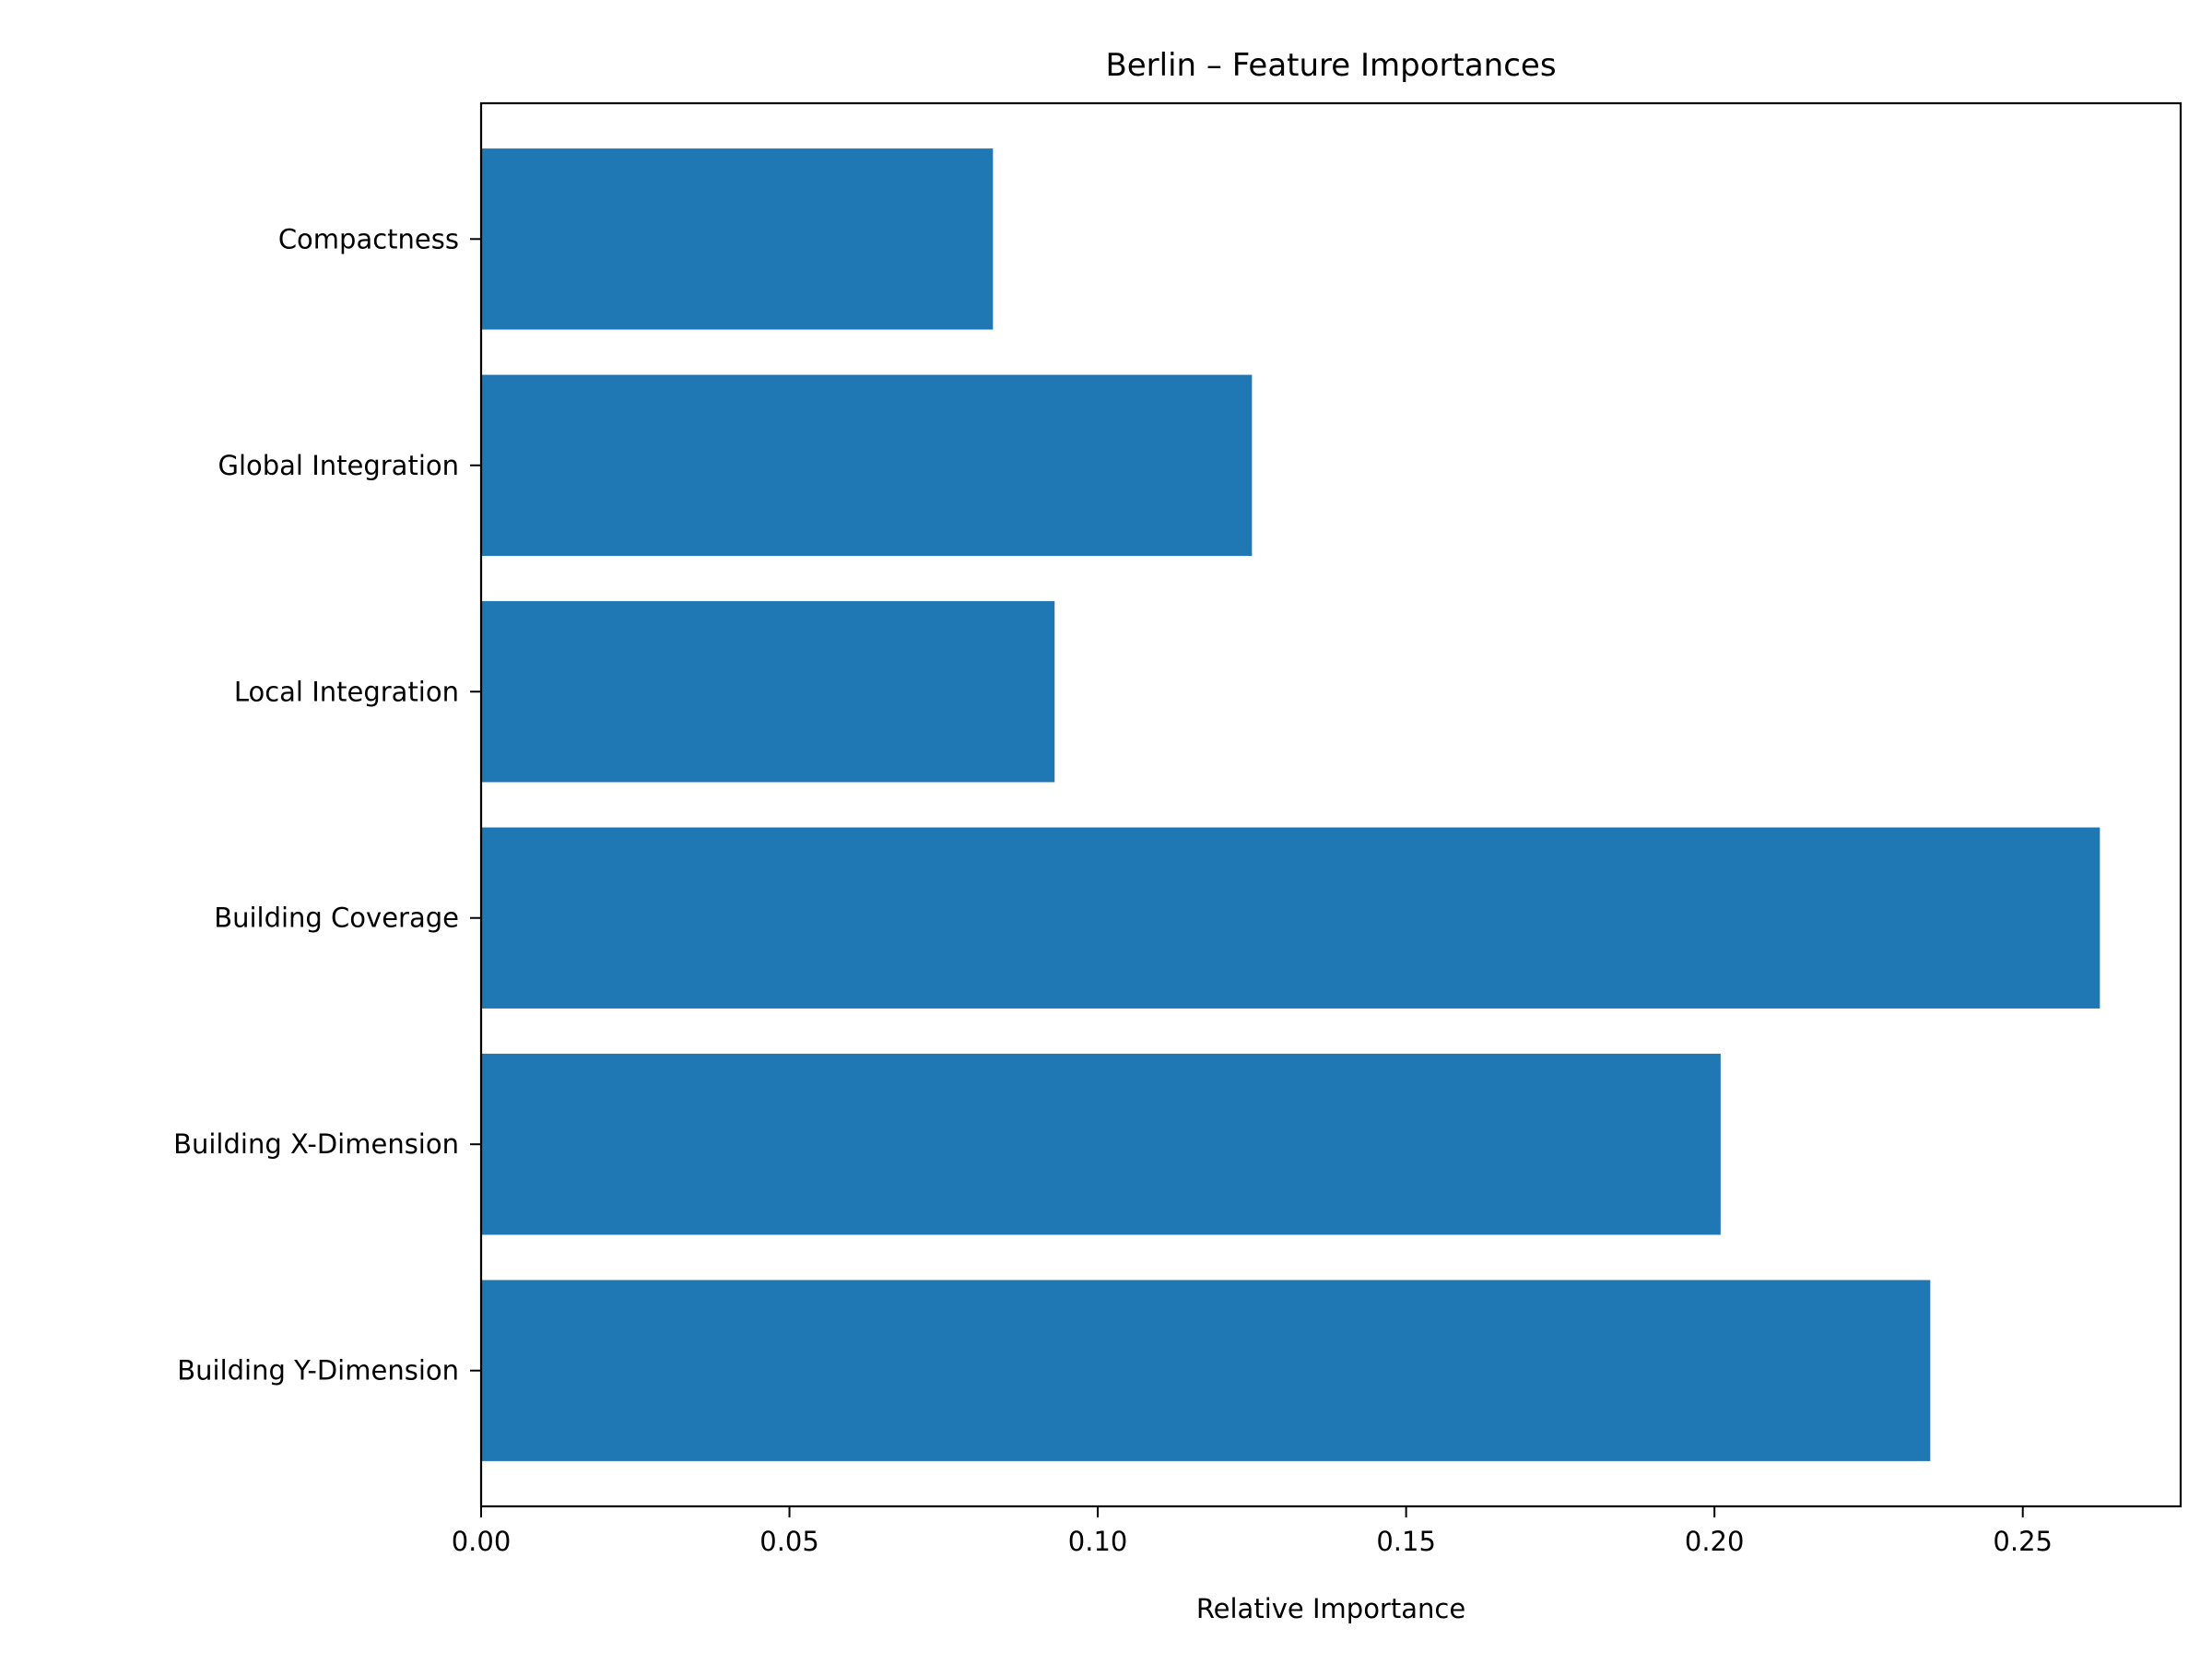 Image resolution: width=2212 pixels, height=1664 pixels. What do you see at coordinates (1330, 65) in the screenshot?
I see `chart-title: Berlin – Feature Importances` at bounding box center [1330, 65].